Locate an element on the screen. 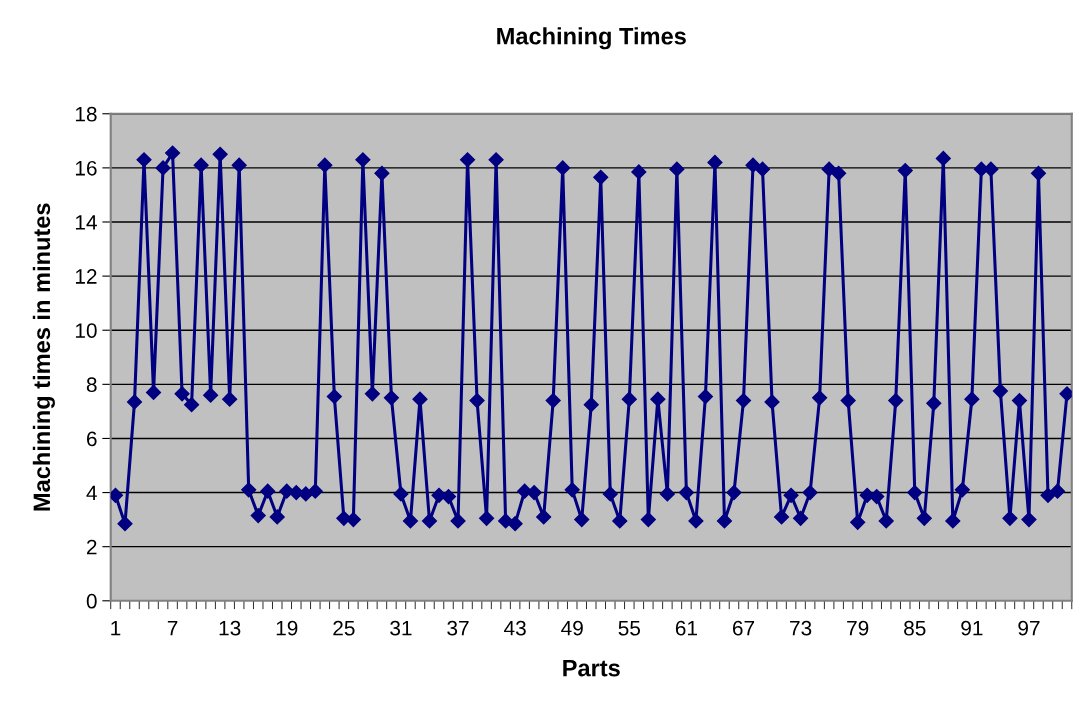 This screenshot has height=711, width=1075. x-tick-label: 85 is located at coordinates (915, 628).